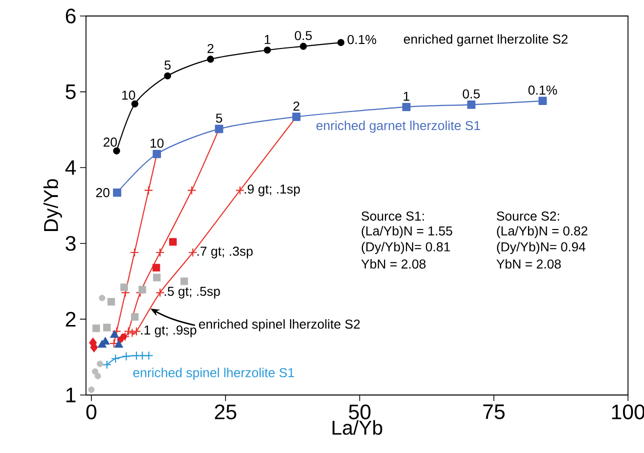 The height and width of the screenshot is (453, 644). I want to click on annotation: (Dy/Yb)N= 0.94, so click(541, 248).